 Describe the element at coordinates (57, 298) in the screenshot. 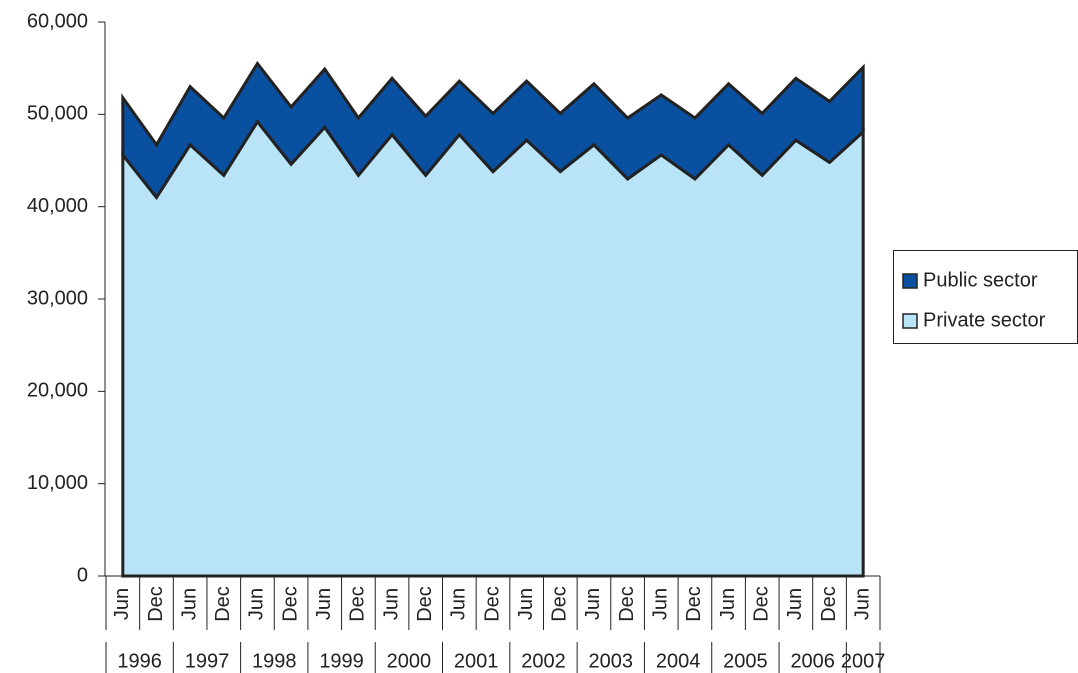

I see `y-tick-label: 30,000` at that location.